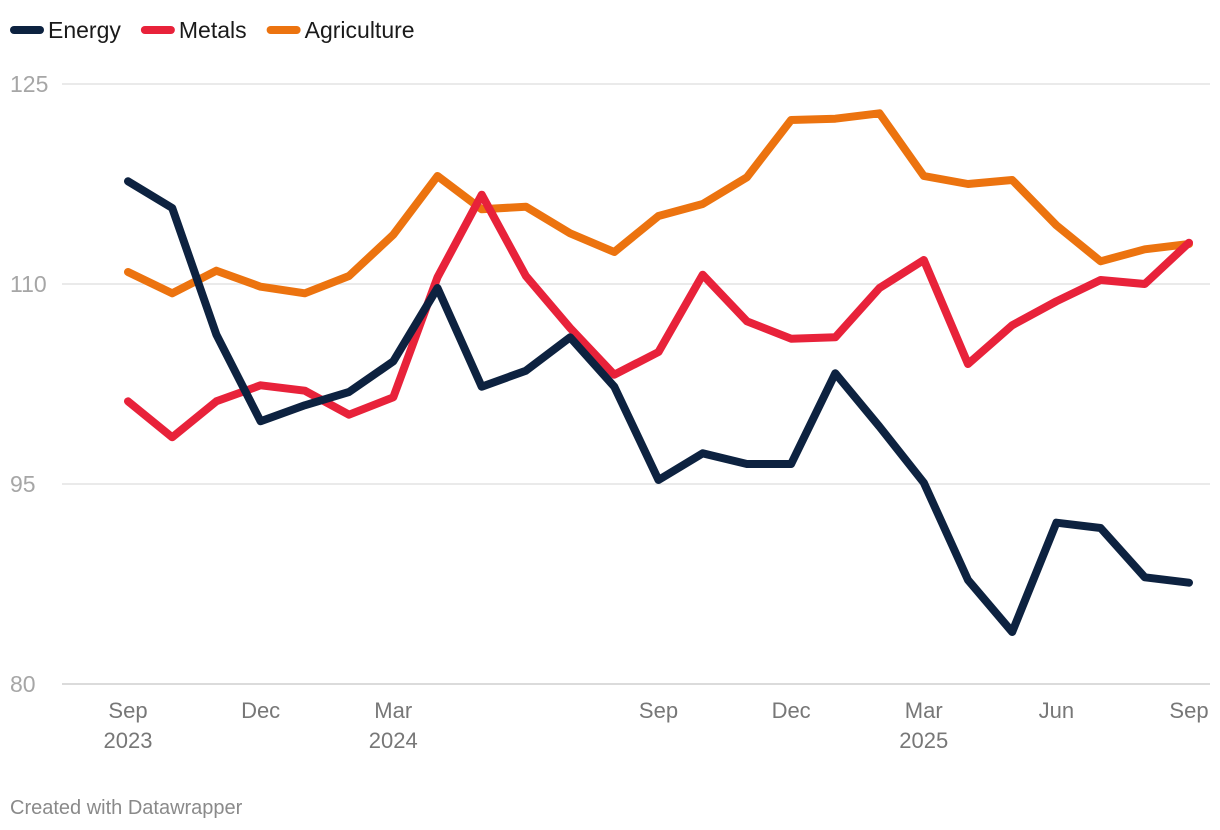  I want to click on x-tick-year-2023: 2023, so click(128, 740).